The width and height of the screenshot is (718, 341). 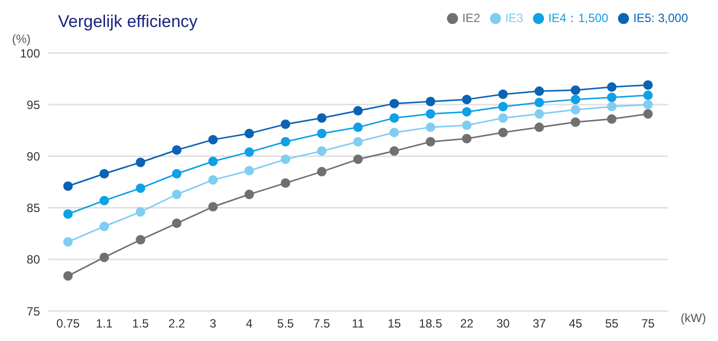 What do you see at coordinates (395, 323) in the screenshot?
I see `x-tick-label: 15` at bounding box center [395, 323].